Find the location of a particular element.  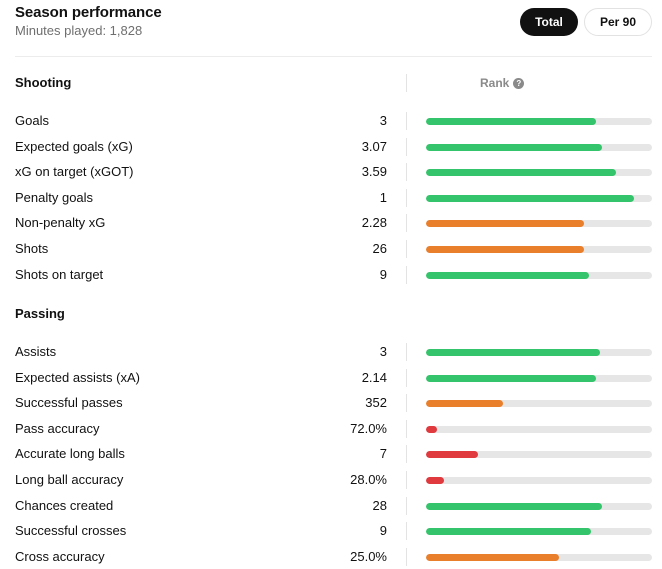

stat-mode-toggle: Total Per 90 is located at coordinates (586, 22).